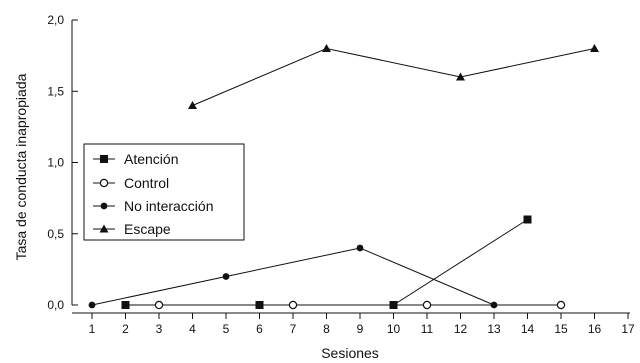 The width and height of the screenshot is (640, 363). I want to click on x-tick-label: 5, so click(226, 329).